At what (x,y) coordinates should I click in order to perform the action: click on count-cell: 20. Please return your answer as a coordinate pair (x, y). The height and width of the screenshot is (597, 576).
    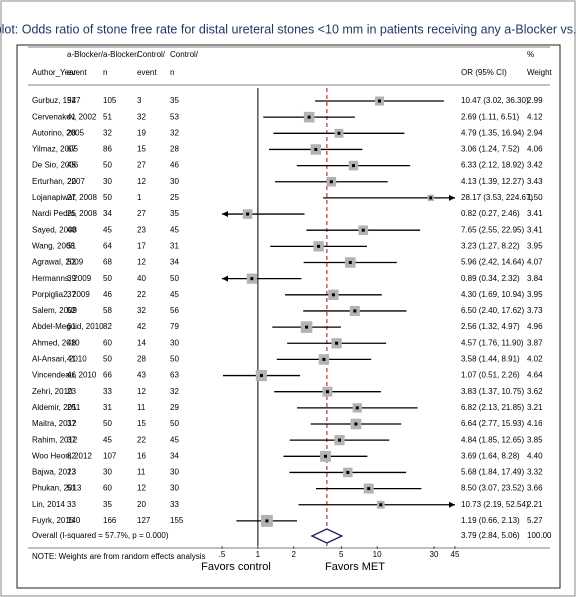
    Looking at the image, I should click on (141, 504).